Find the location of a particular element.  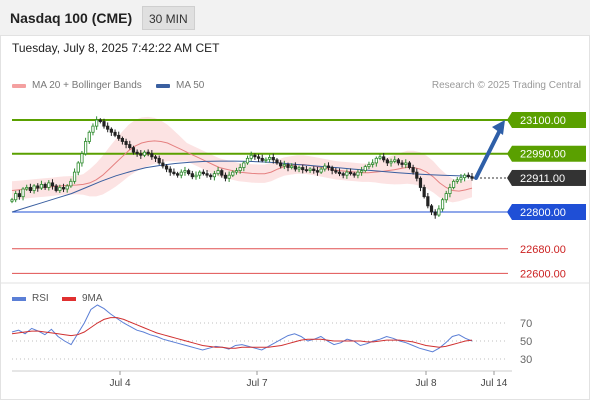

rsi-level-label-50: 50 is located at coordinates (526, 342).